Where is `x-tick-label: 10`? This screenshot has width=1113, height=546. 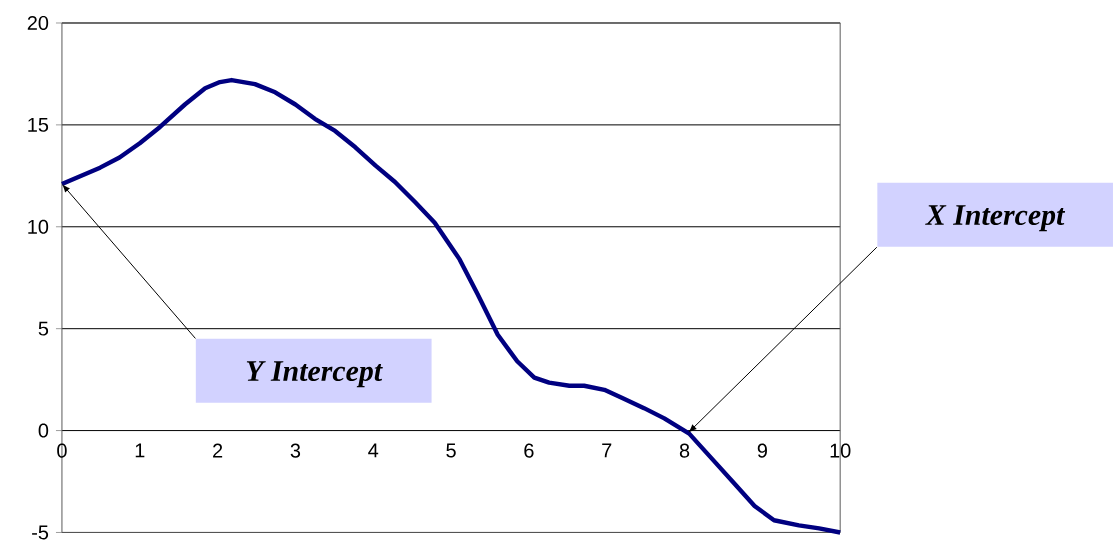 x-tick-label: 10 is located at coordinates (840, 450).